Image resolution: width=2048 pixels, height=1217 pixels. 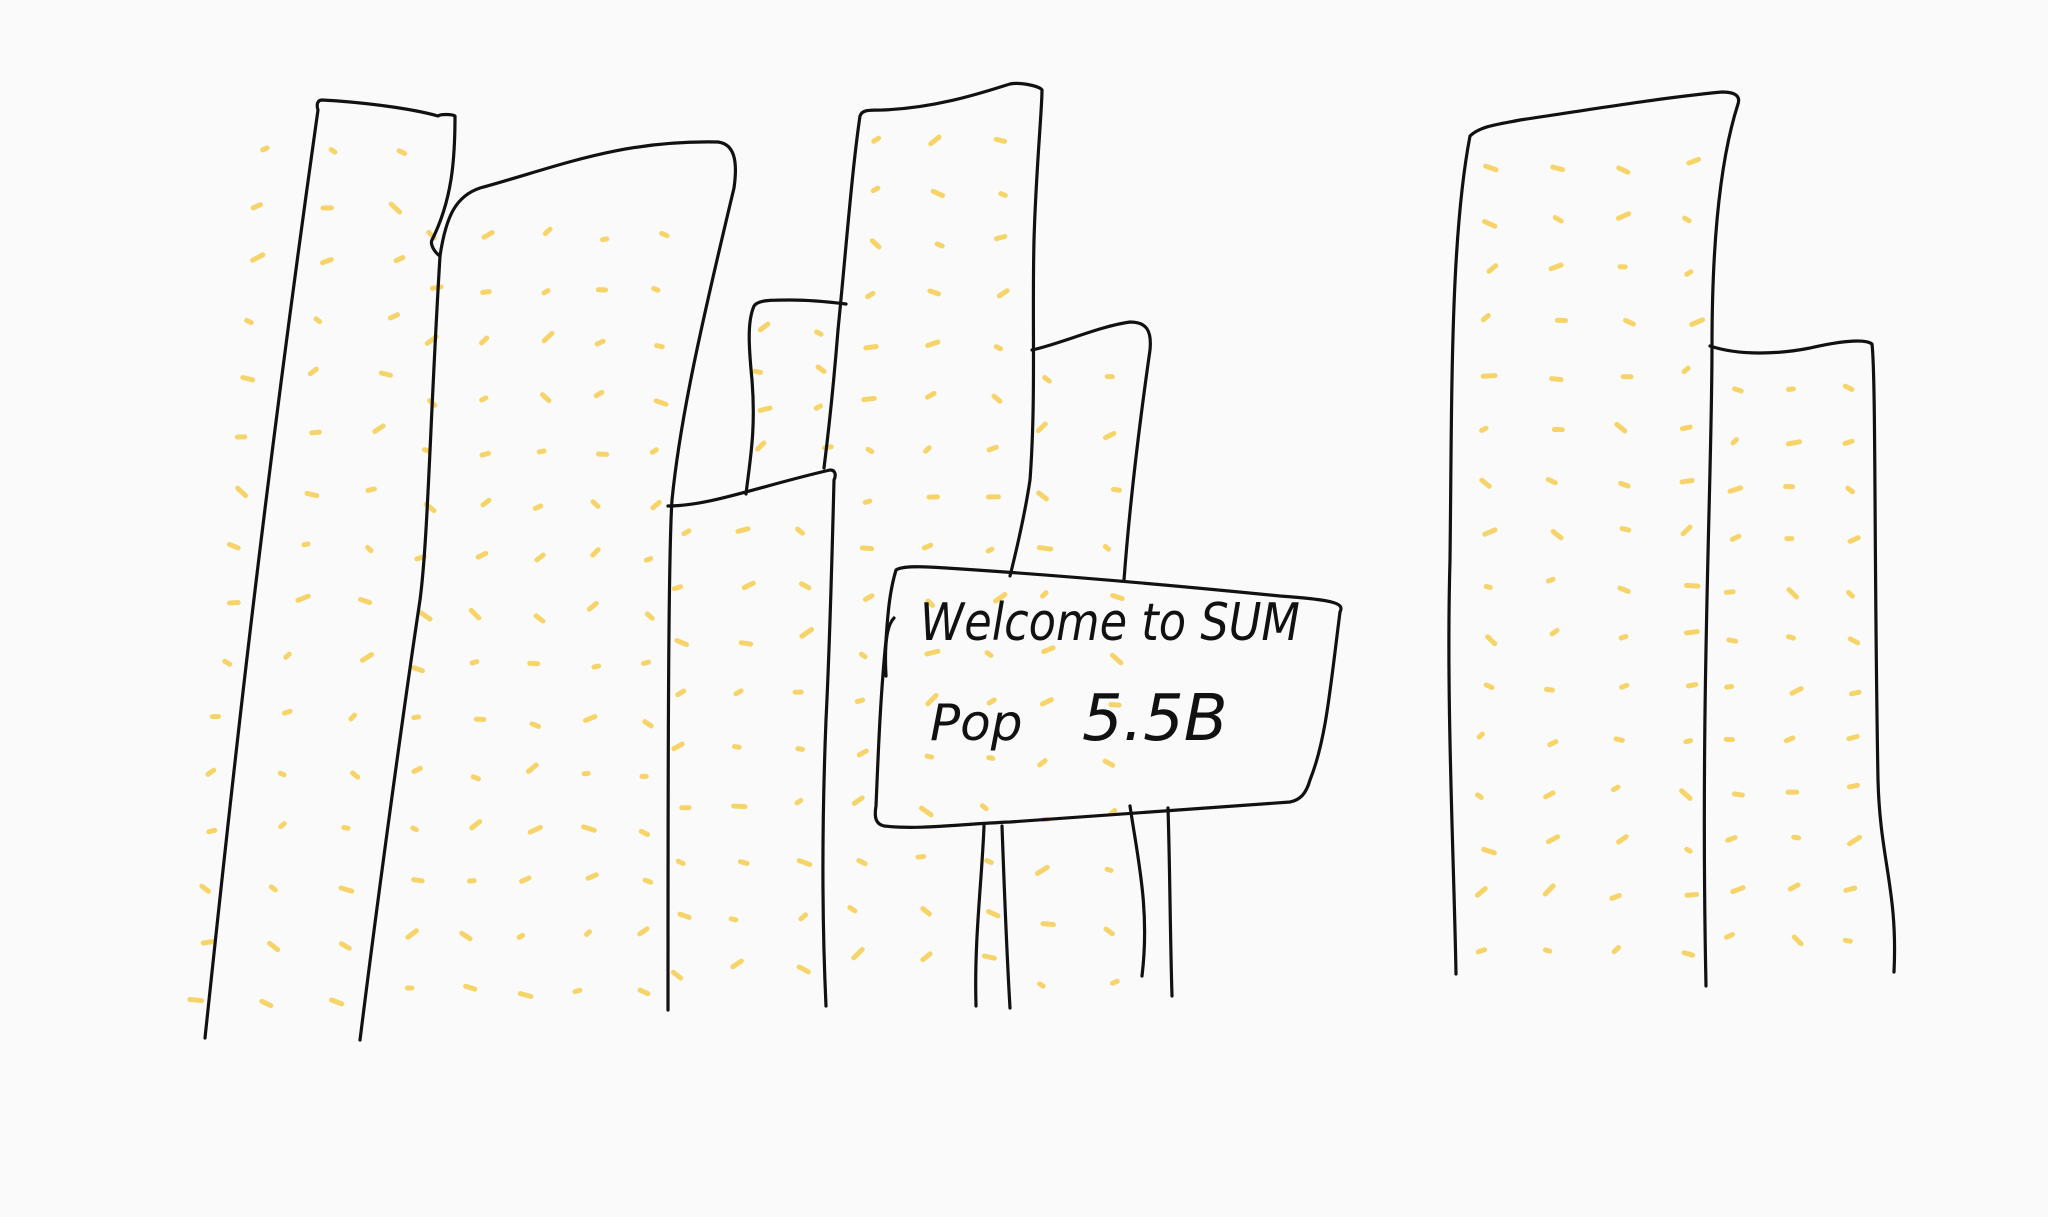 What do you see at coordinates (1802, 656) in the screenshot?
I see `building-far-right` at bounding box center [1802, 656].